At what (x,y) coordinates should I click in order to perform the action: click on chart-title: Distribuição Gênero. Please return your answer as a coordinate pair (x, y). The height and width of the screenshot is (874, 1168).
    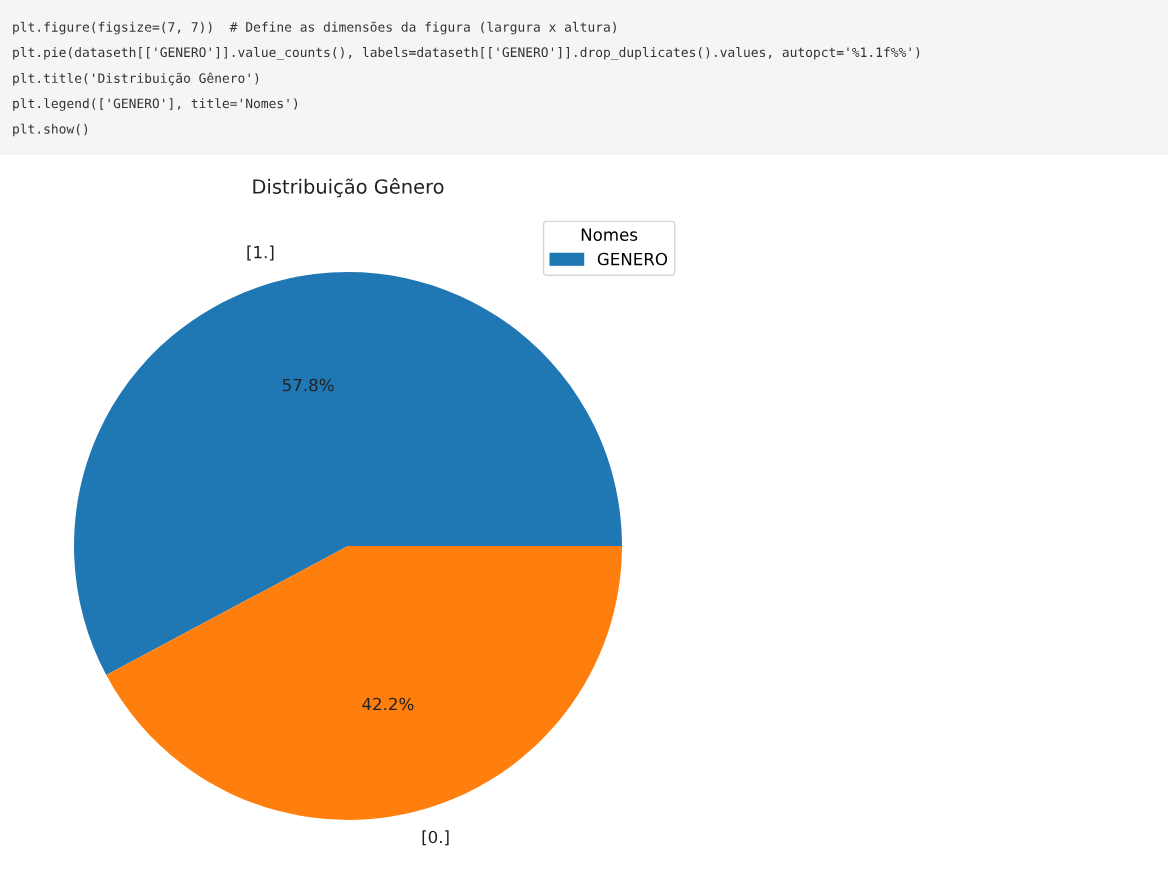
    Looking at the image, I should click on (348, 188).